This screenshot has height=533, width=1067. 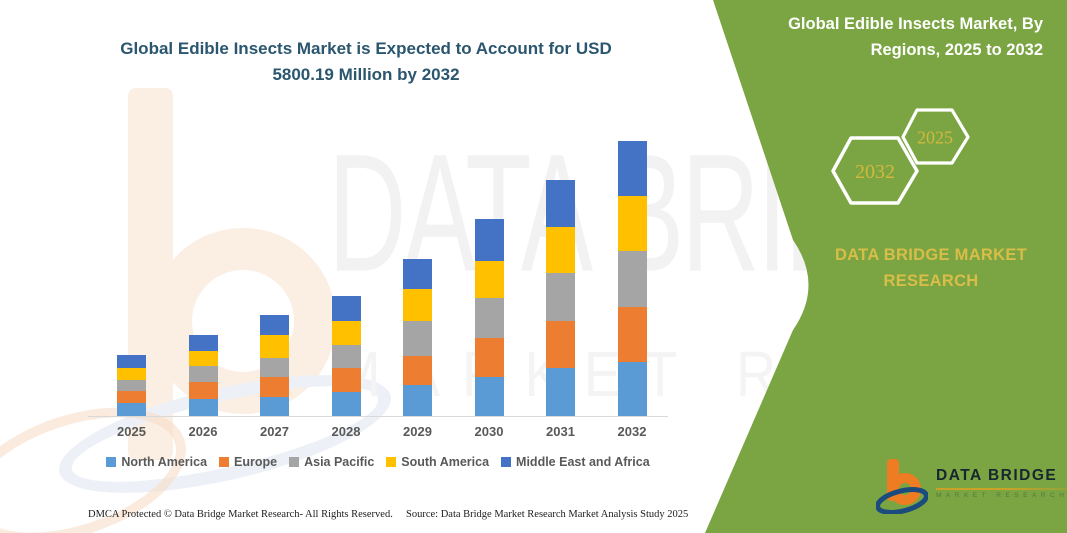 What do you see at coordinates (294, 462) in the screenshot?
I see `legend-swatch-asia-pacific` at bounding box center [294, 462].